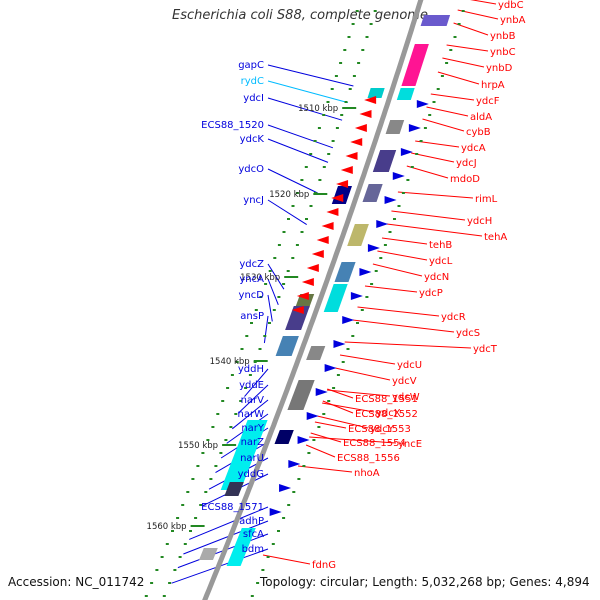 The height and width of the screenshot is (600, 600). What do you see at coordinates (251, 264) in the screenshot?
I see `gene-label-left: ydcZ` at bounding box center [251, 264].